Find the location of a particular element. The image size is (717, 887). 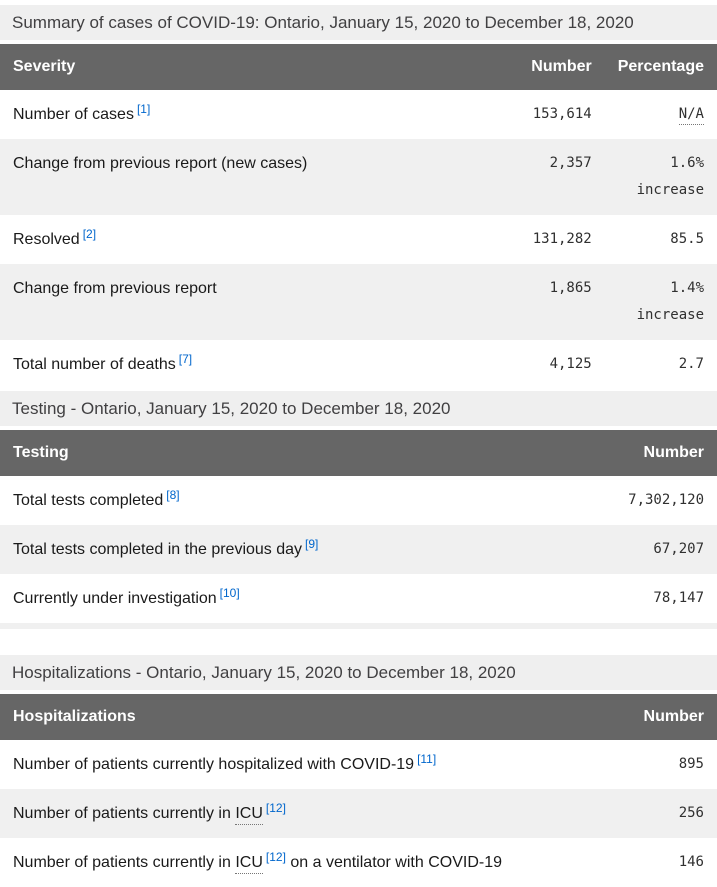

table-row: Total number of deaths [7] 4,125 2.7 is located at coordinates (358, 364).